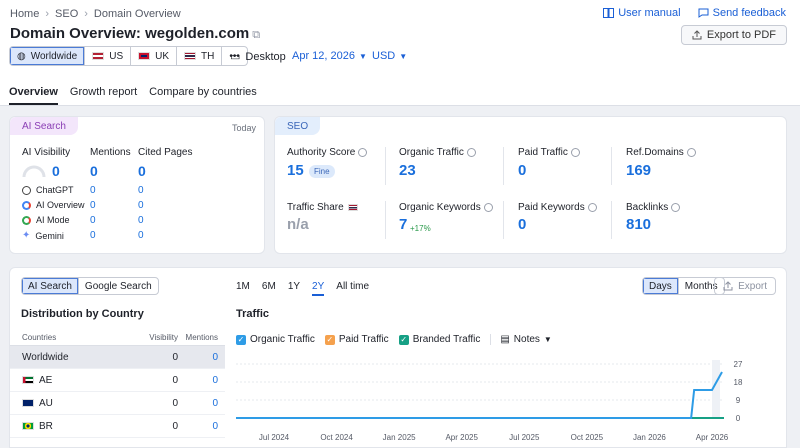 Image resolution: width=800 pixels, height=448 pixels. I want to click on range-1y: 1Y, so click(294, 286).